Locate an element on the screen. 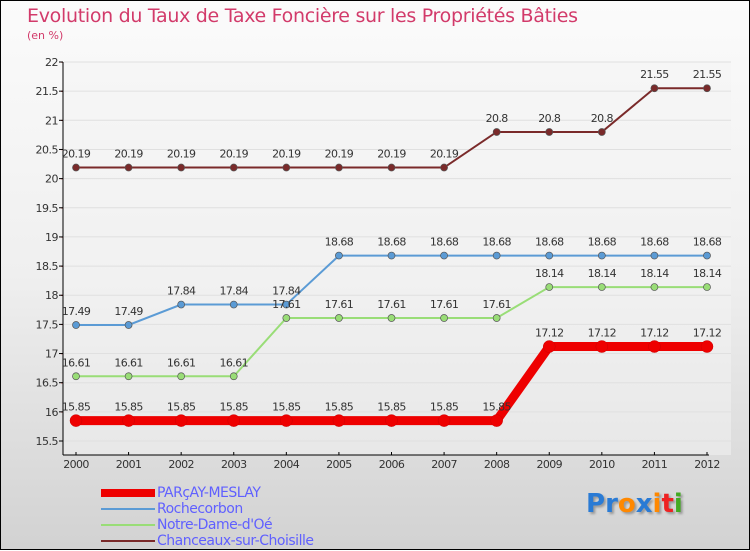  y-tick-label: 18.5 is located at coordinates (47, 266).